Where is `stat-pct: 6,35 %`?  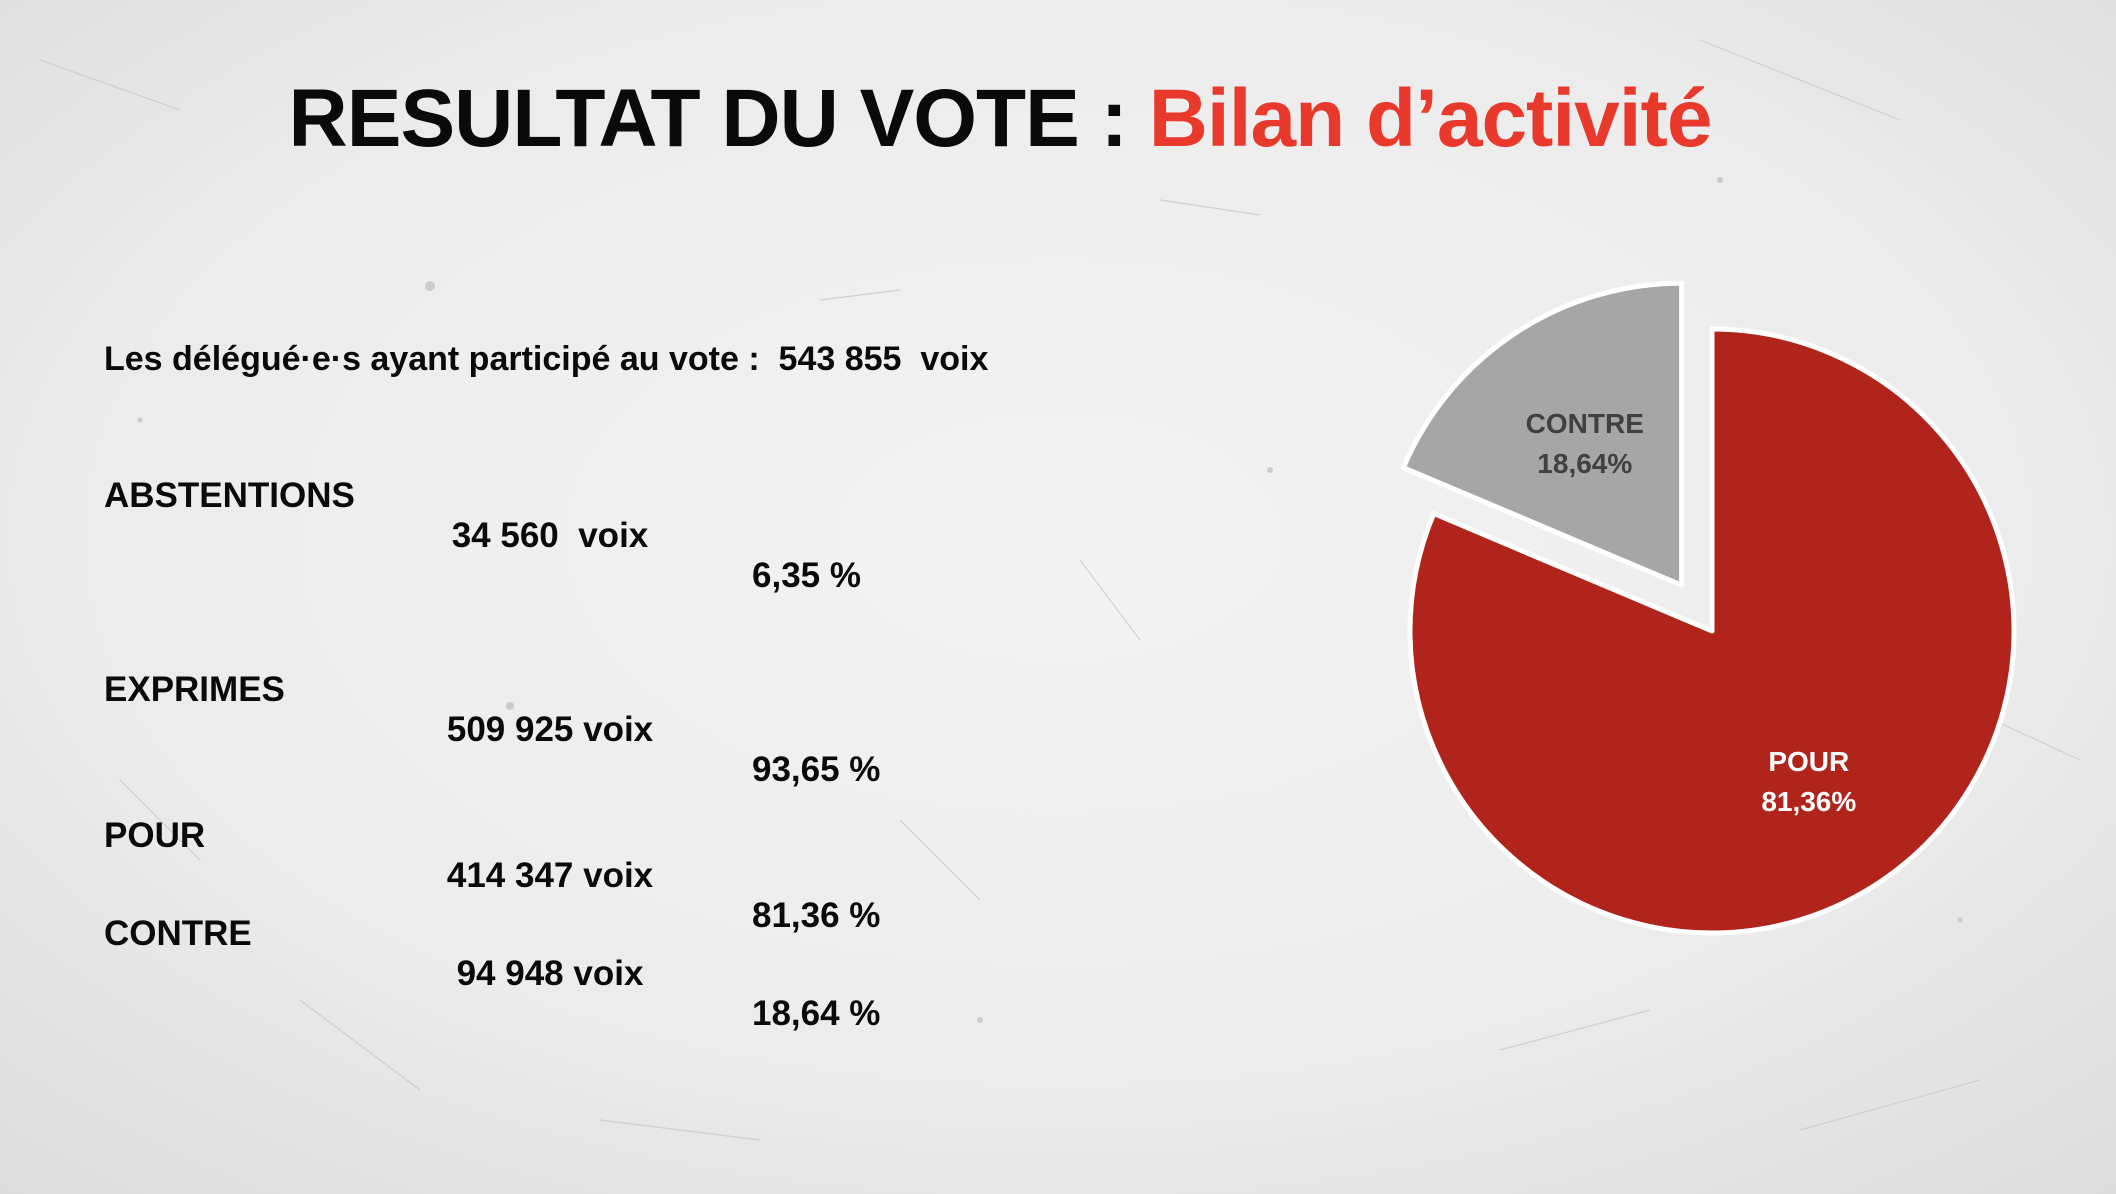
stat-pct: 6,35 % is located at coordinates (806, 575).